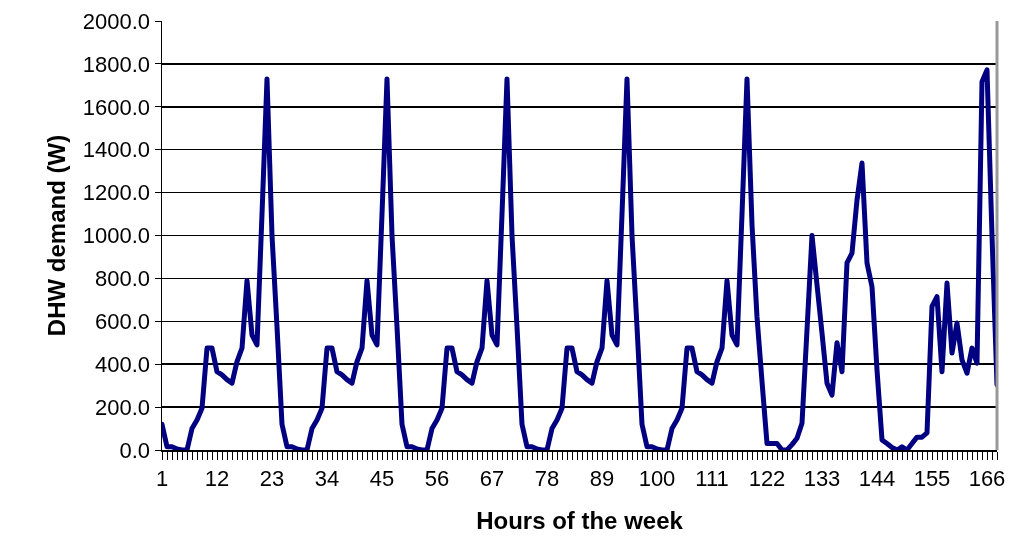 Image resolution: width=1016 pixels, height=555 pixels. What do you see at coordinates (116, 150) in the screenshot?
I see `y-tick-label: 1400.0` at bounding box center [116, 150].